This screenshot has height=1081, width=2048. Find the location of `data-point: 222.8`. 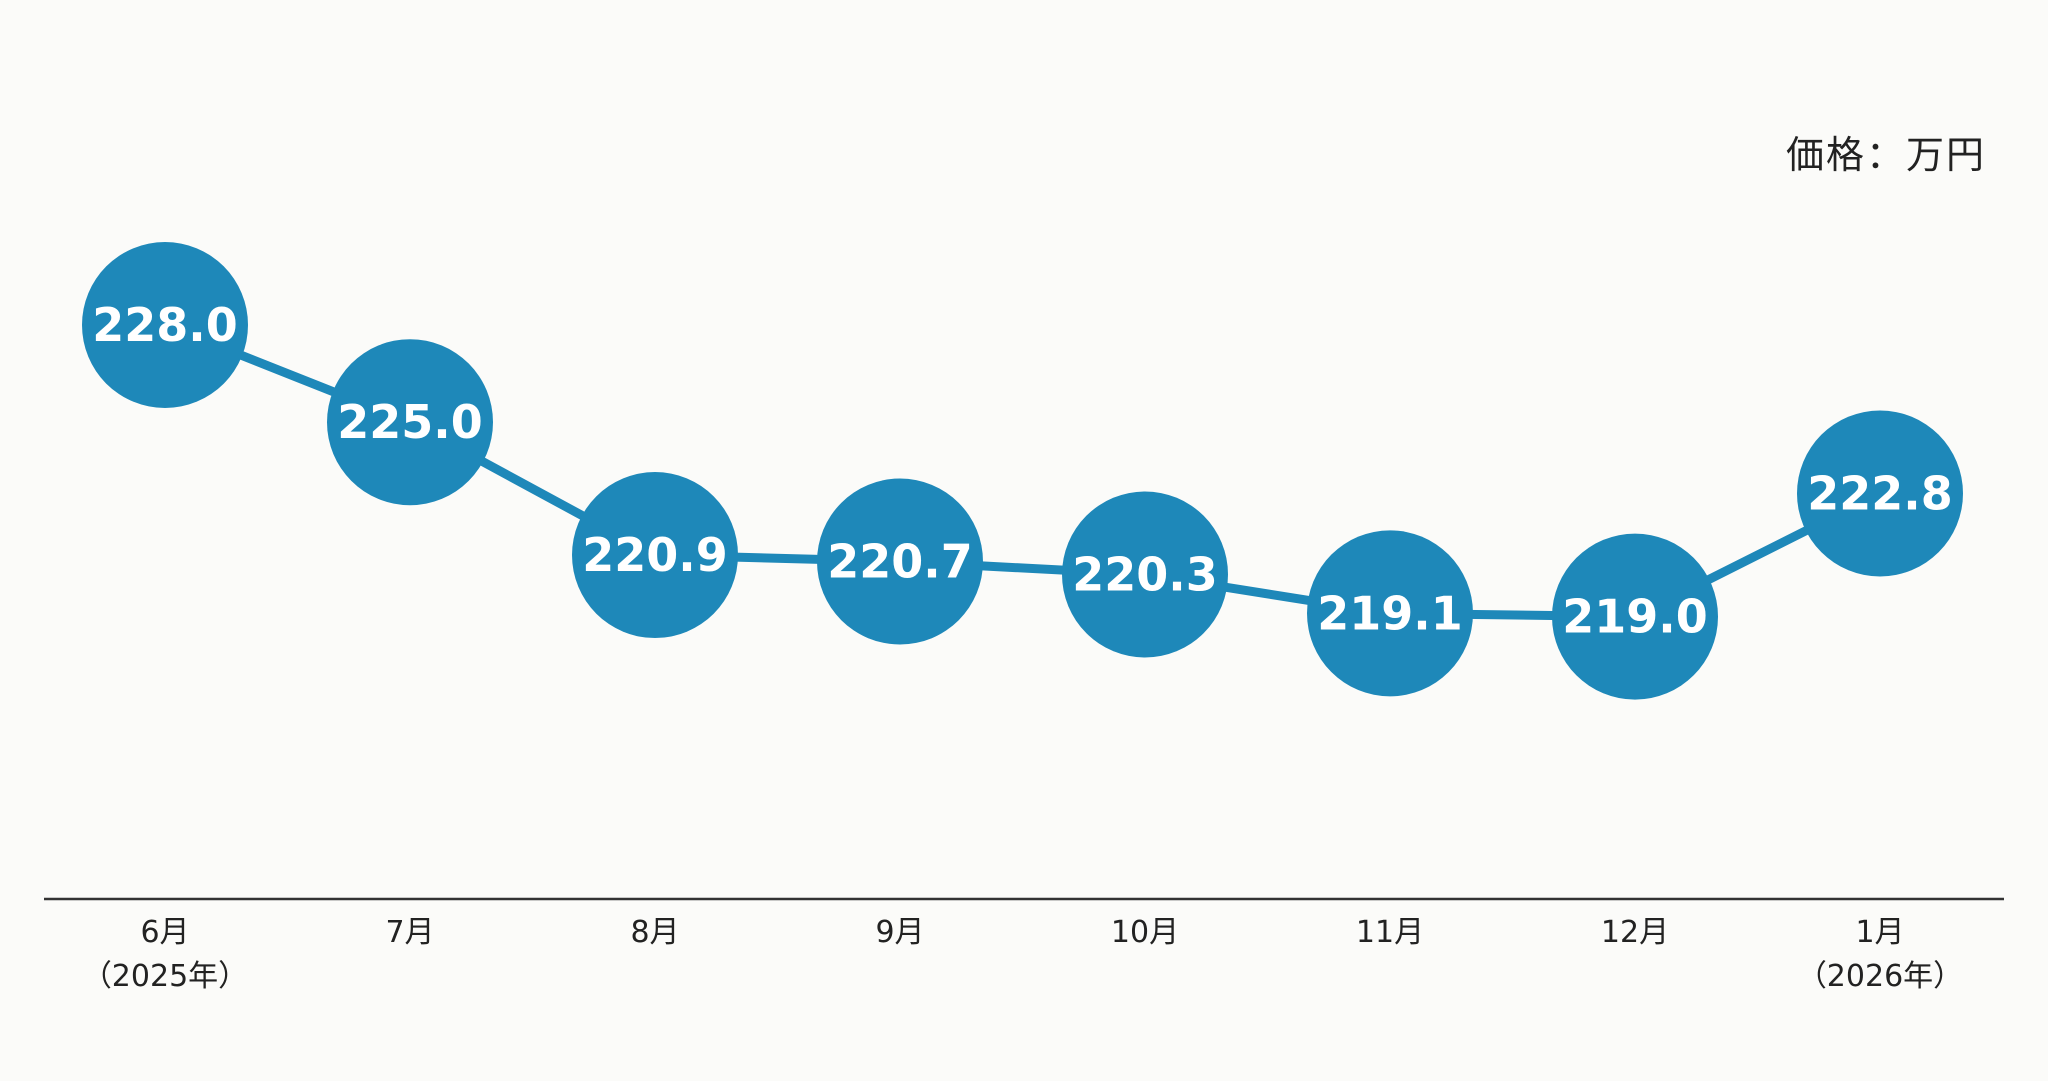

data-point: 222.8 is located at coordinates (1880, 493).